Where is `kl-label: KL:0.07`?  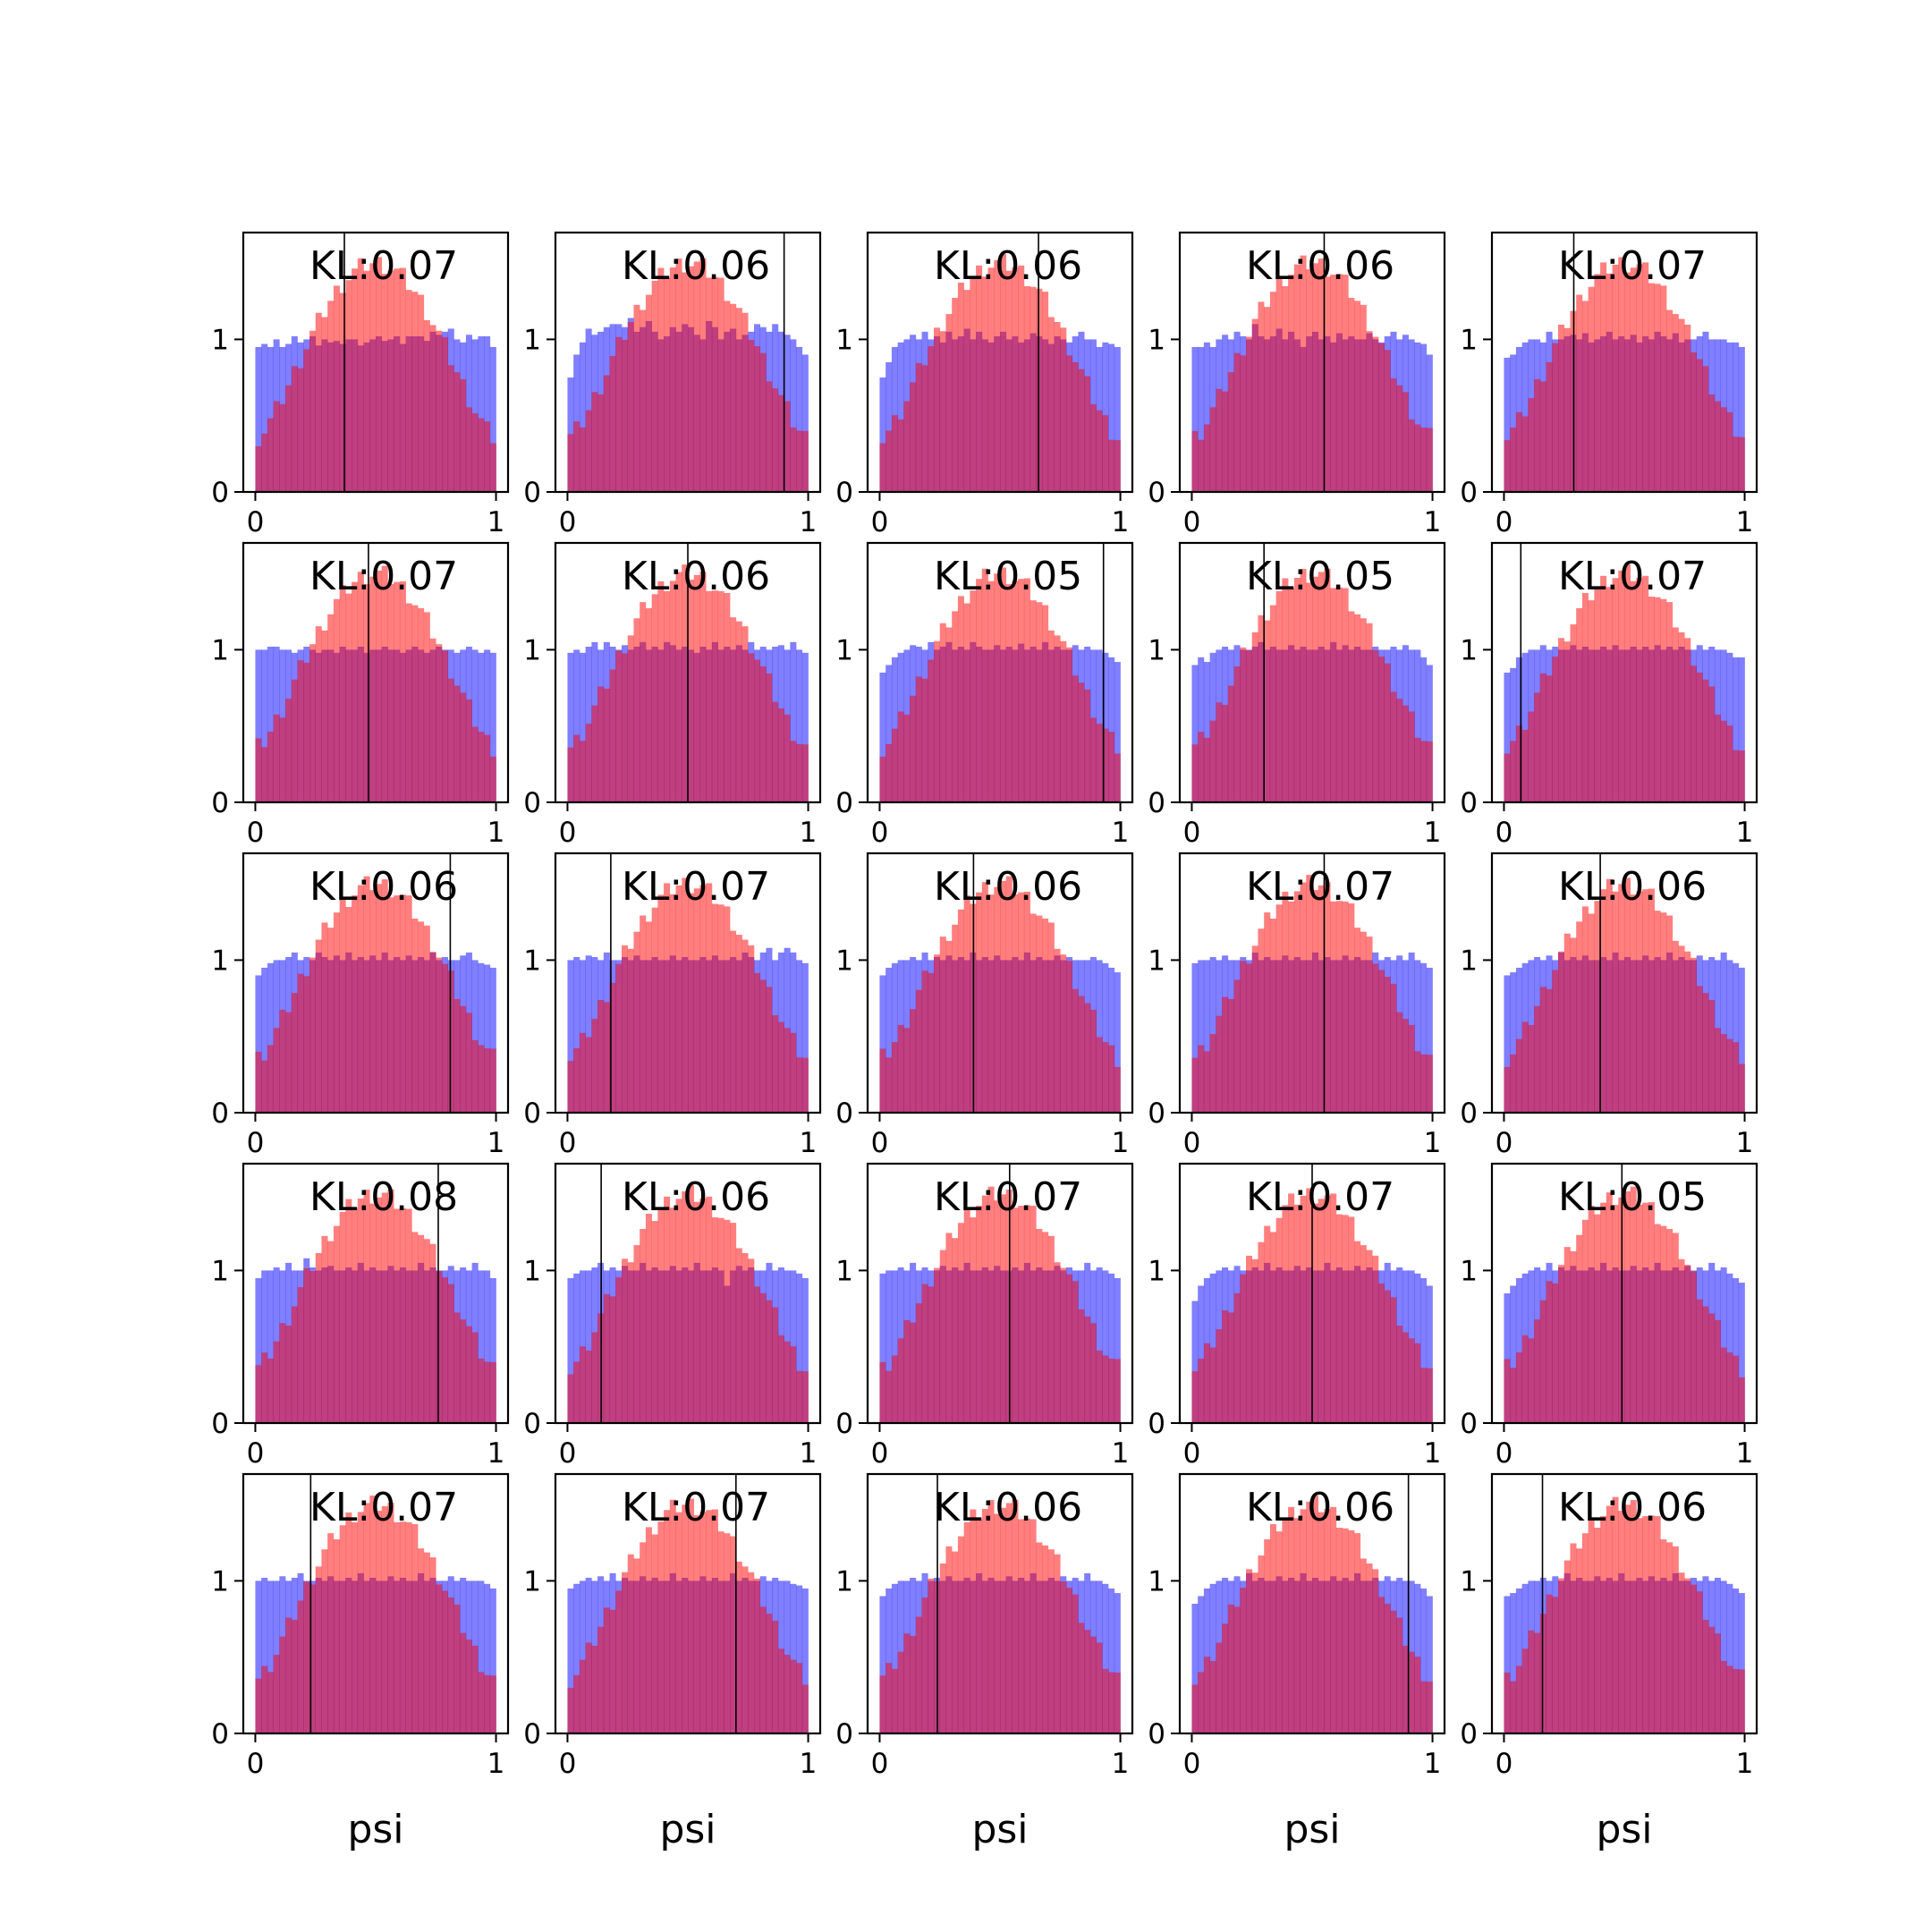 kl-label: KL:0.07 is located at coordinates (1632, 576).